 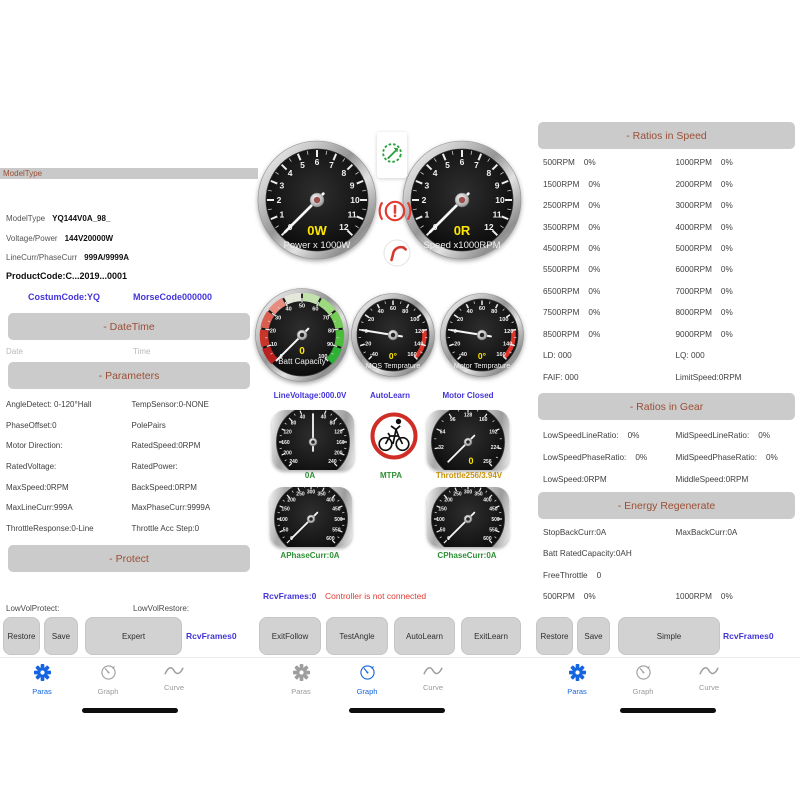 What do you see at coordinates (491, 636) in the screenshot?
I see `exit-learn-button: ExitLearn` at bounding box center [491, 636].